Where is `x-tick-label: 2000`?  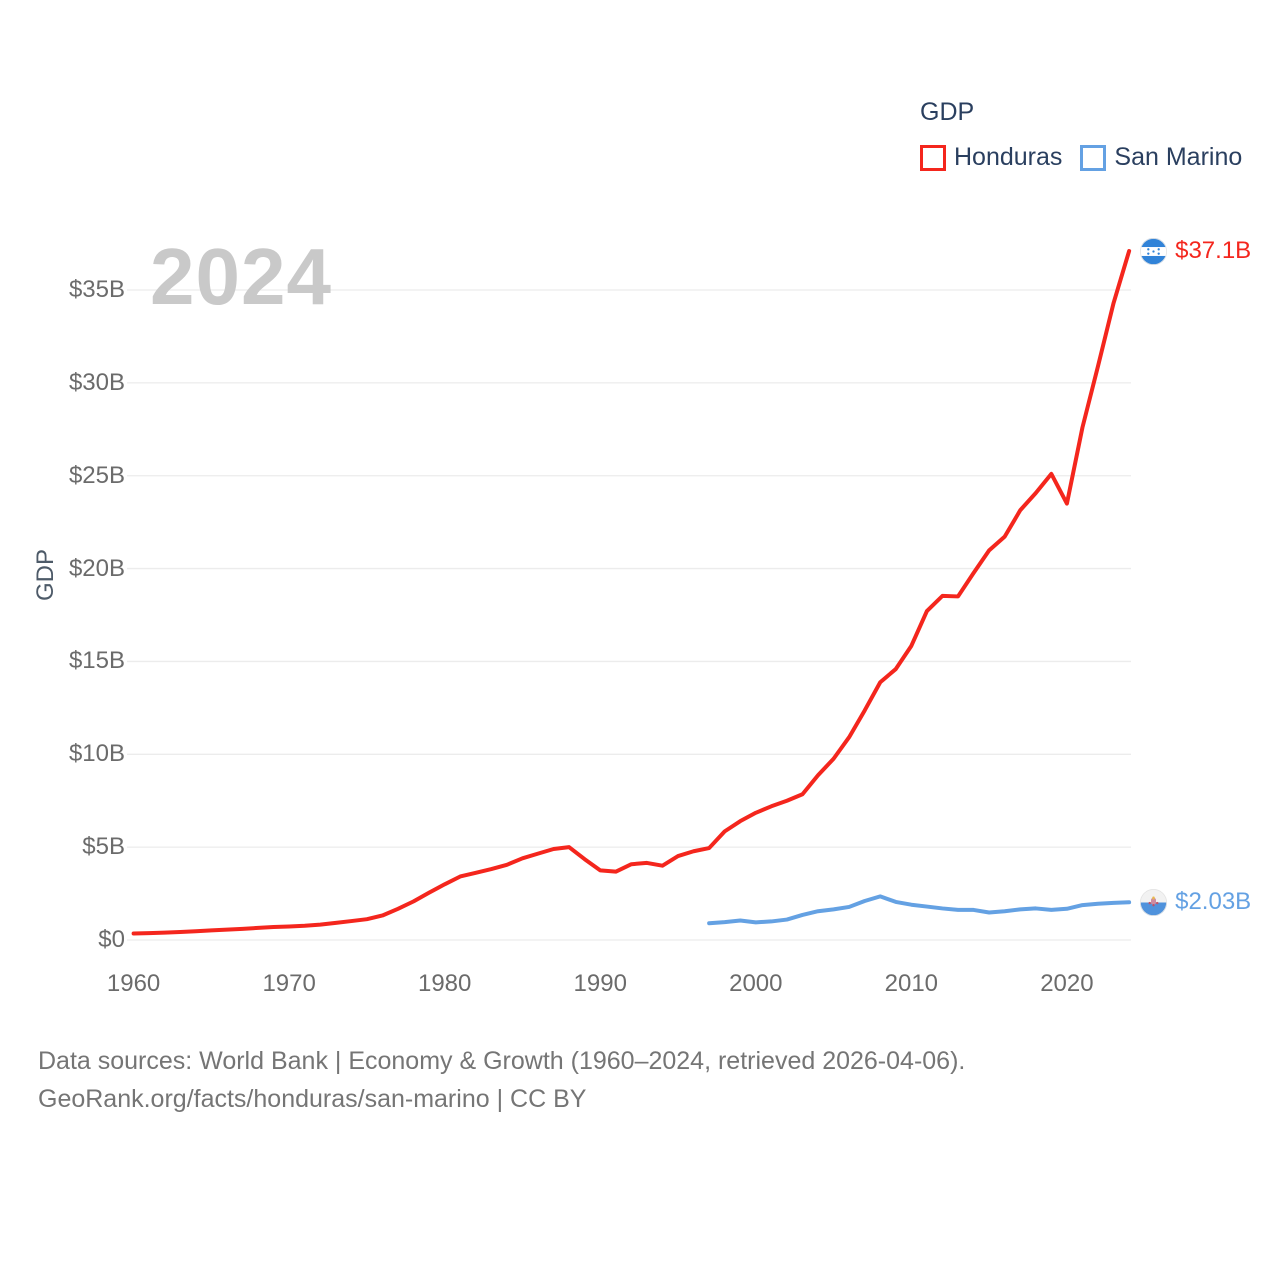
x-tick-label: 2000 is located at coordinates (756, 983).